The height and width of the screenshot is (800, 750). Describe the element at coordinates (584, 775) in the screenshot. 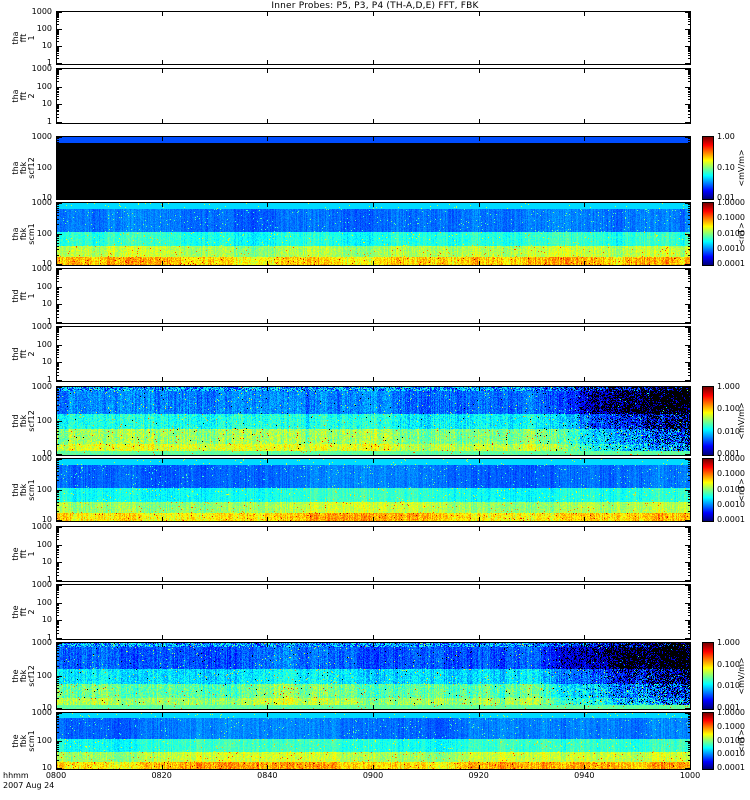

I see `x-tick-label: 0940` at that location.